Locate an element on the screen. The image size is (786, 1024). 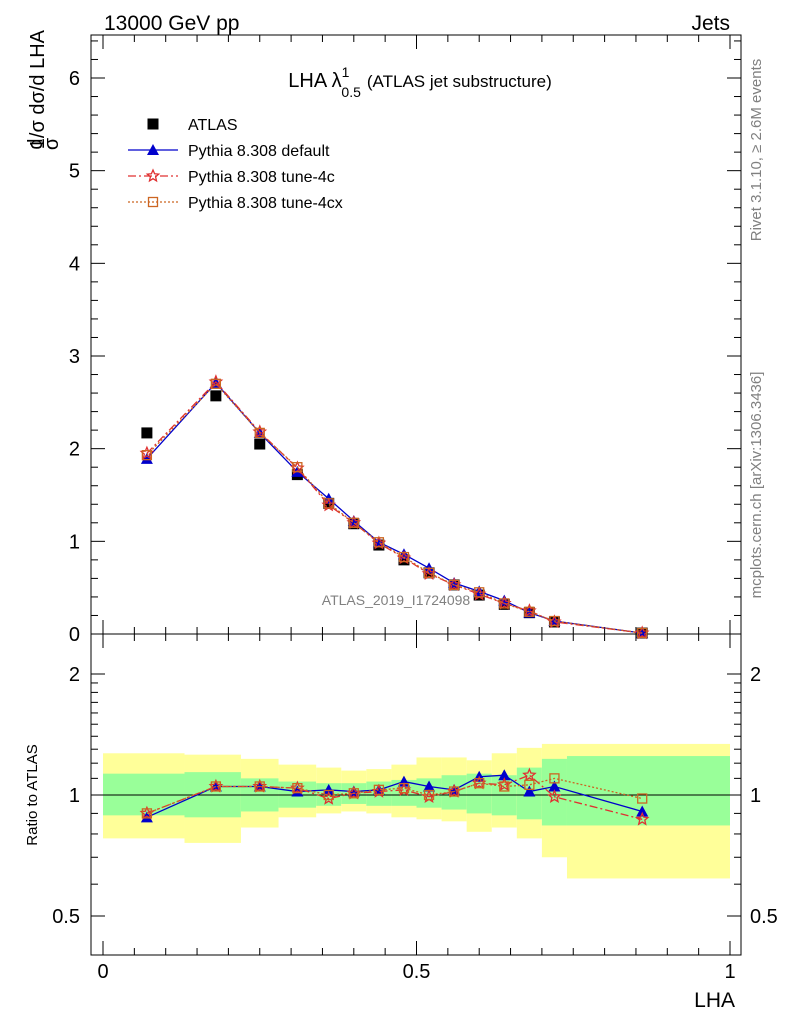
legend-entry: Pythia 8.308 default is located at coordinates (259, 151).